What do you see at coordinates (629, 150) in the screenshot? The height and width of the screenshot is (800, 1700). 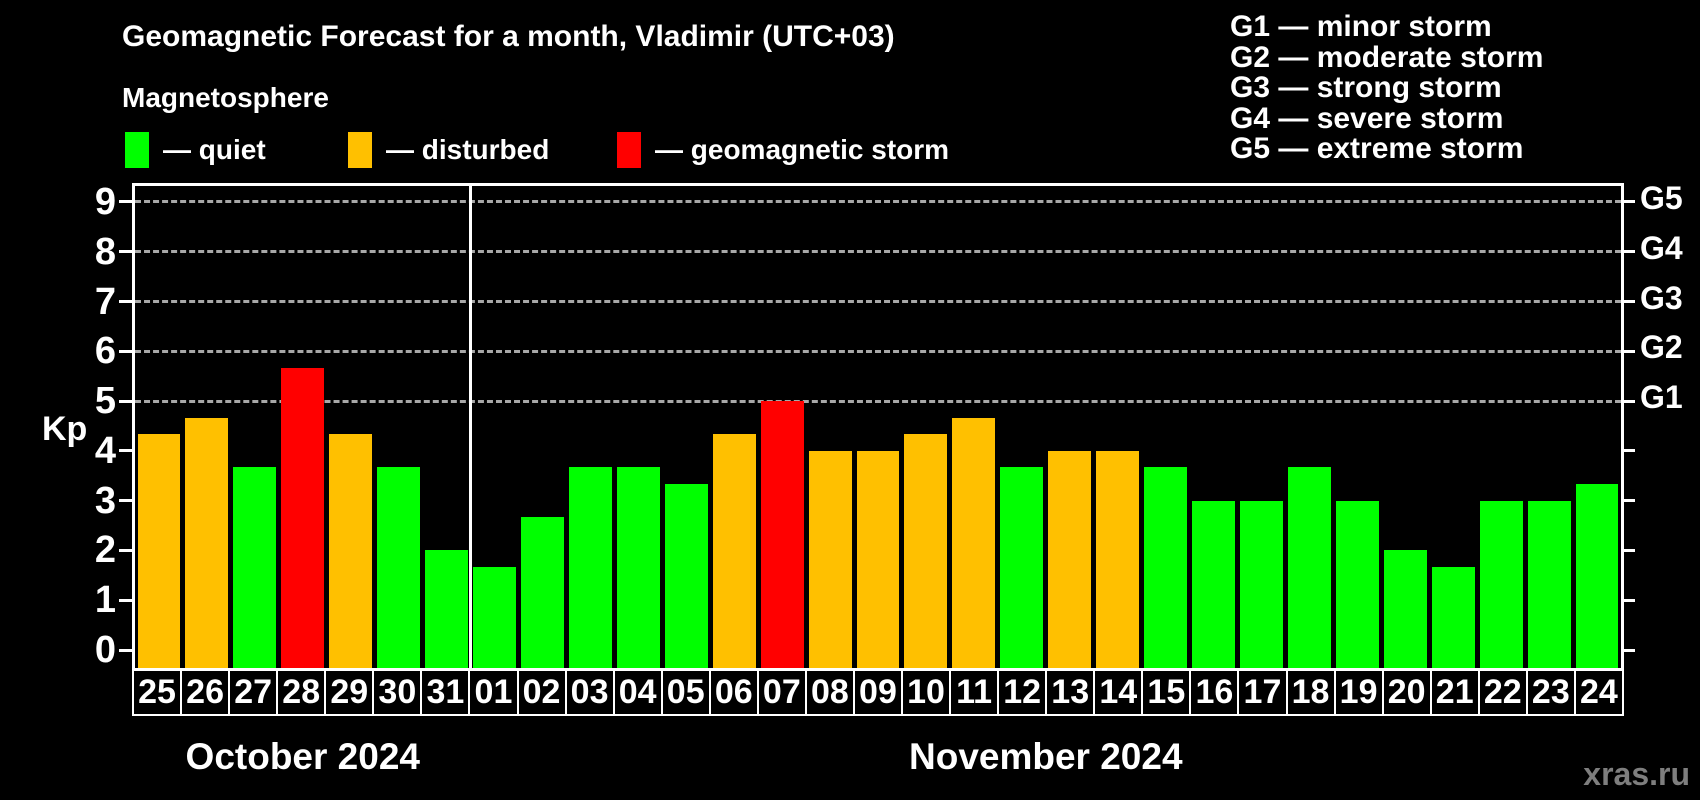 I see `storm-color-swatch` at bounding box center [629, 150].